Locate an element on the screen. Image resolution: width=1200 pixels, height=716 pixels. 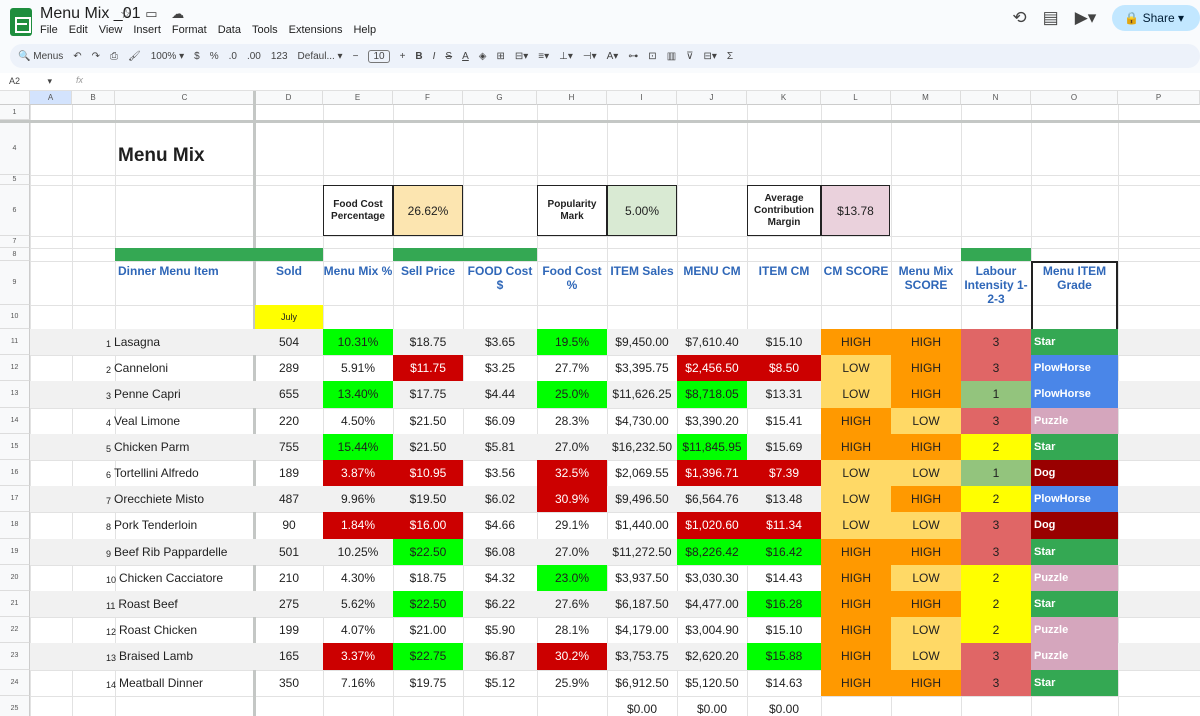
item-cm-cell: $8.50 is located at coordinates (784, 368).